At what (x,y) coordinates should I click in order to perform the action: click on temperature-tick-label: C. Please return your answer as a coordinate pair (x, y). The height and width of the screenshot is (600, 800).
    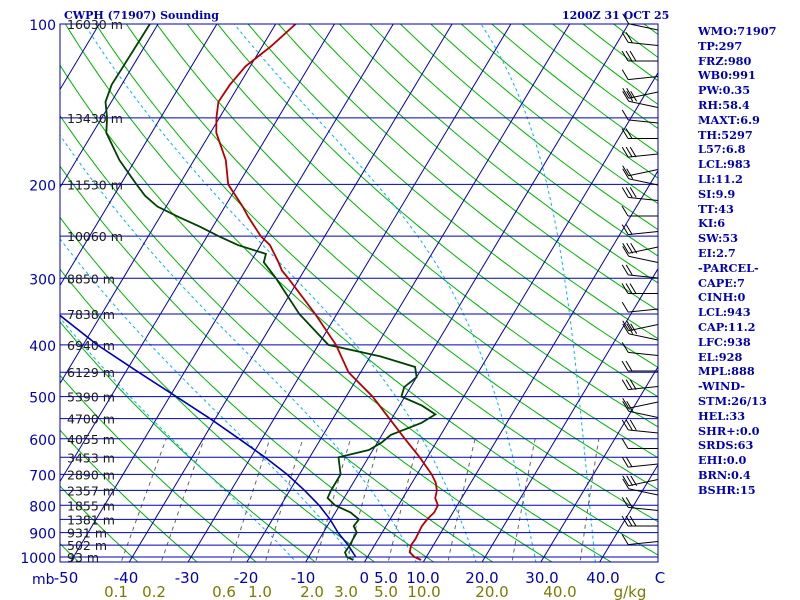
    Looking at the image, I should click on (660, 578).